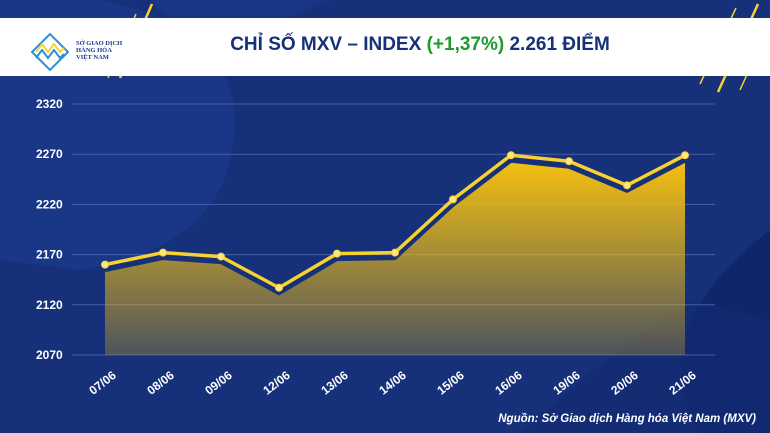 Image resolution: width=770 pixels, height=433 pixels. I want to click on title-banner, so click(385, 47).